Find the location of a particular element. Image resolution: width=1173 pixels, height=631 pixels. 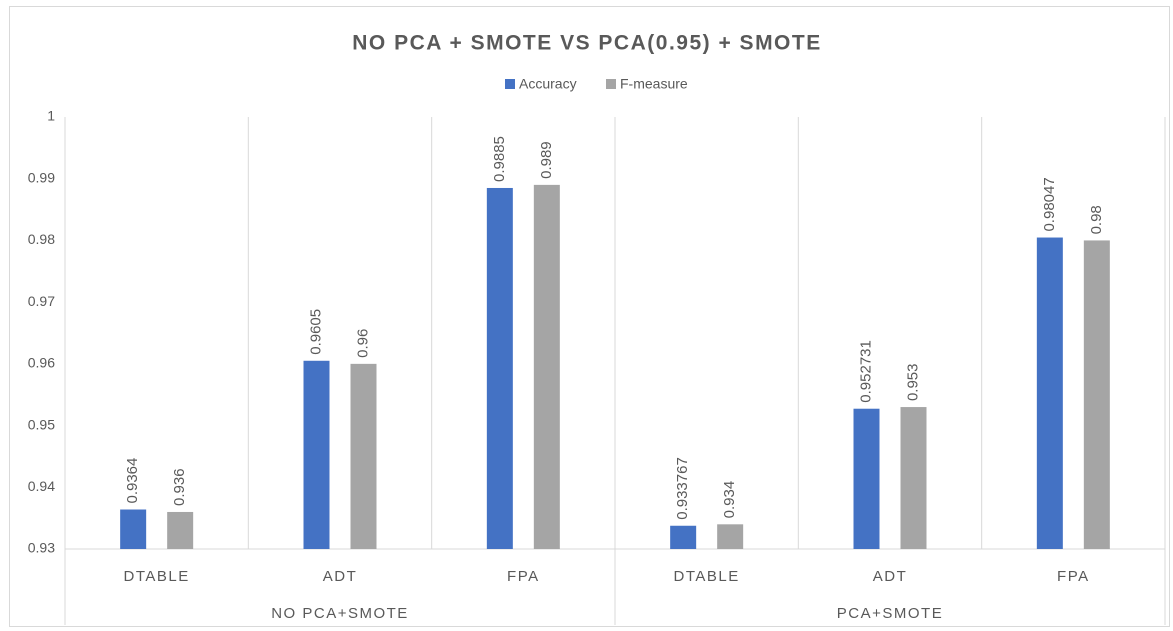

y-tick-label: 0.98 is located at coordinates (41, 239).